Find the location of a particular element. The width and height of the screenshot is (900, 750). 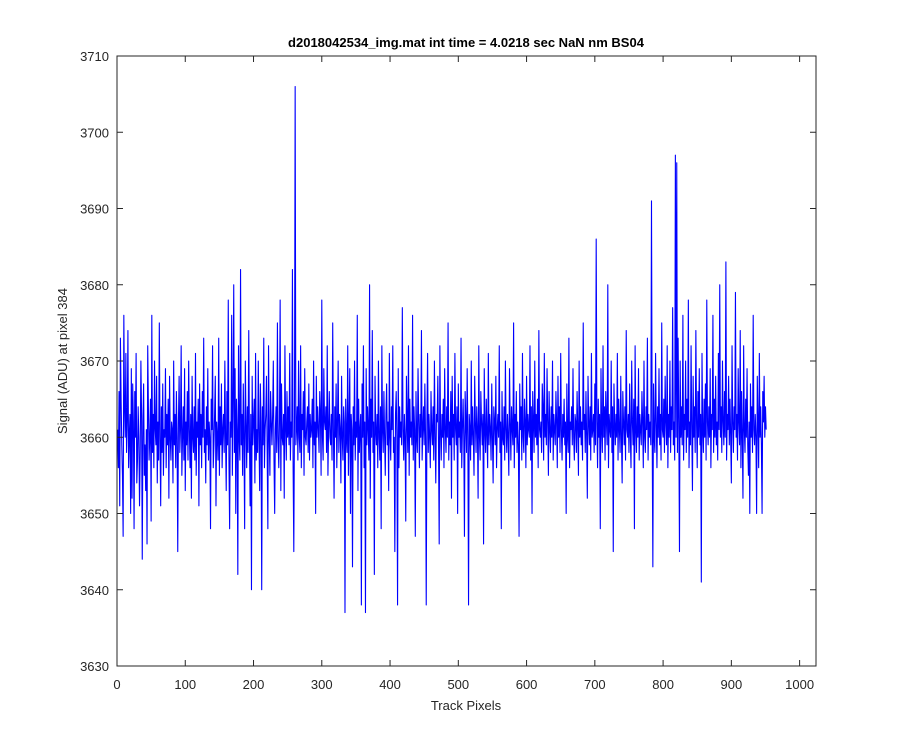

x-tick-label: 600 is located at coordinates (527, 684).